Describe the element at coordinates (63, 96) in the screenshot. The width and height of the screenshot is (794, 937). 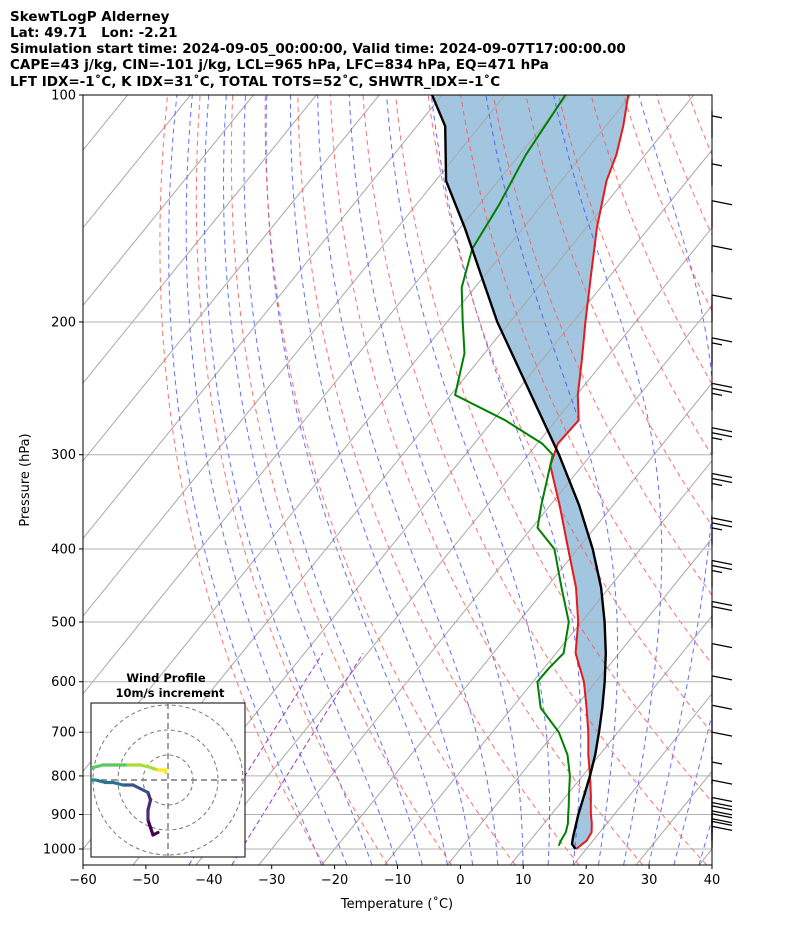
I see `y-tick-label: 100` at that location.